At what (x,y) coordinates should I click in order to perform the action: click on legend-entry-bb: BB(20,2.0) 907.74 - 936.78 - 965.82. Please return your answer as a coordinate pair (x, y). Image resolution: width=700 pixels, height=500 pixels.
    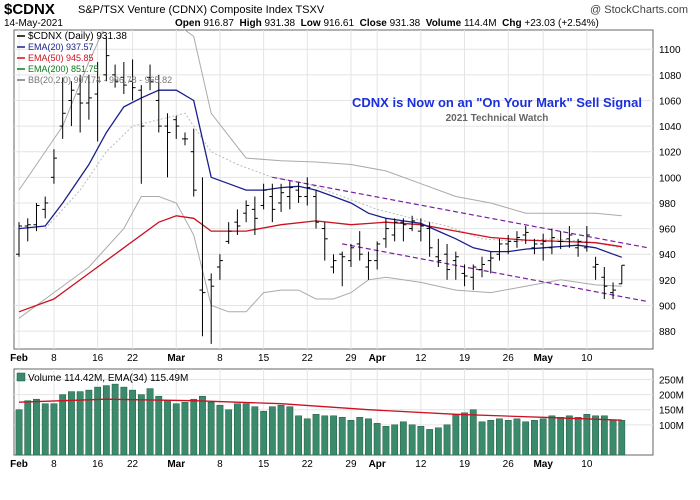
    Looking at the image, I should click on (100, 80).